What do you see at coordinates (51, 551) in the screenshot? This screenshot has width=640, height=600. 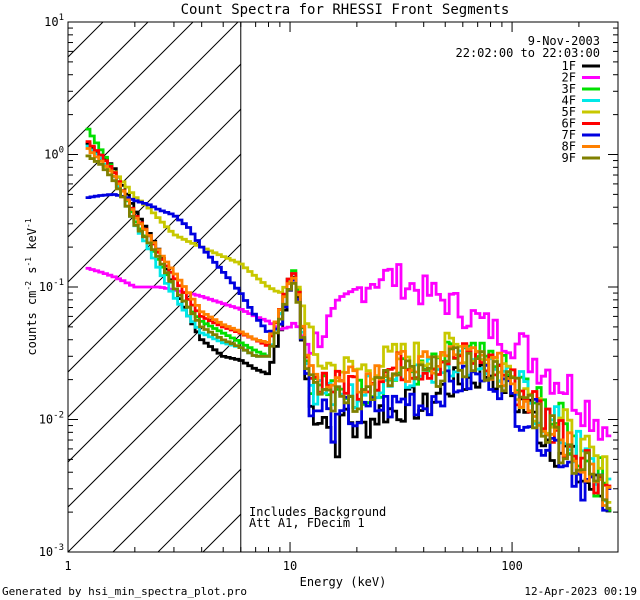 I see `y-tick-label: 10⁻³` at bounding box center [51, 551].